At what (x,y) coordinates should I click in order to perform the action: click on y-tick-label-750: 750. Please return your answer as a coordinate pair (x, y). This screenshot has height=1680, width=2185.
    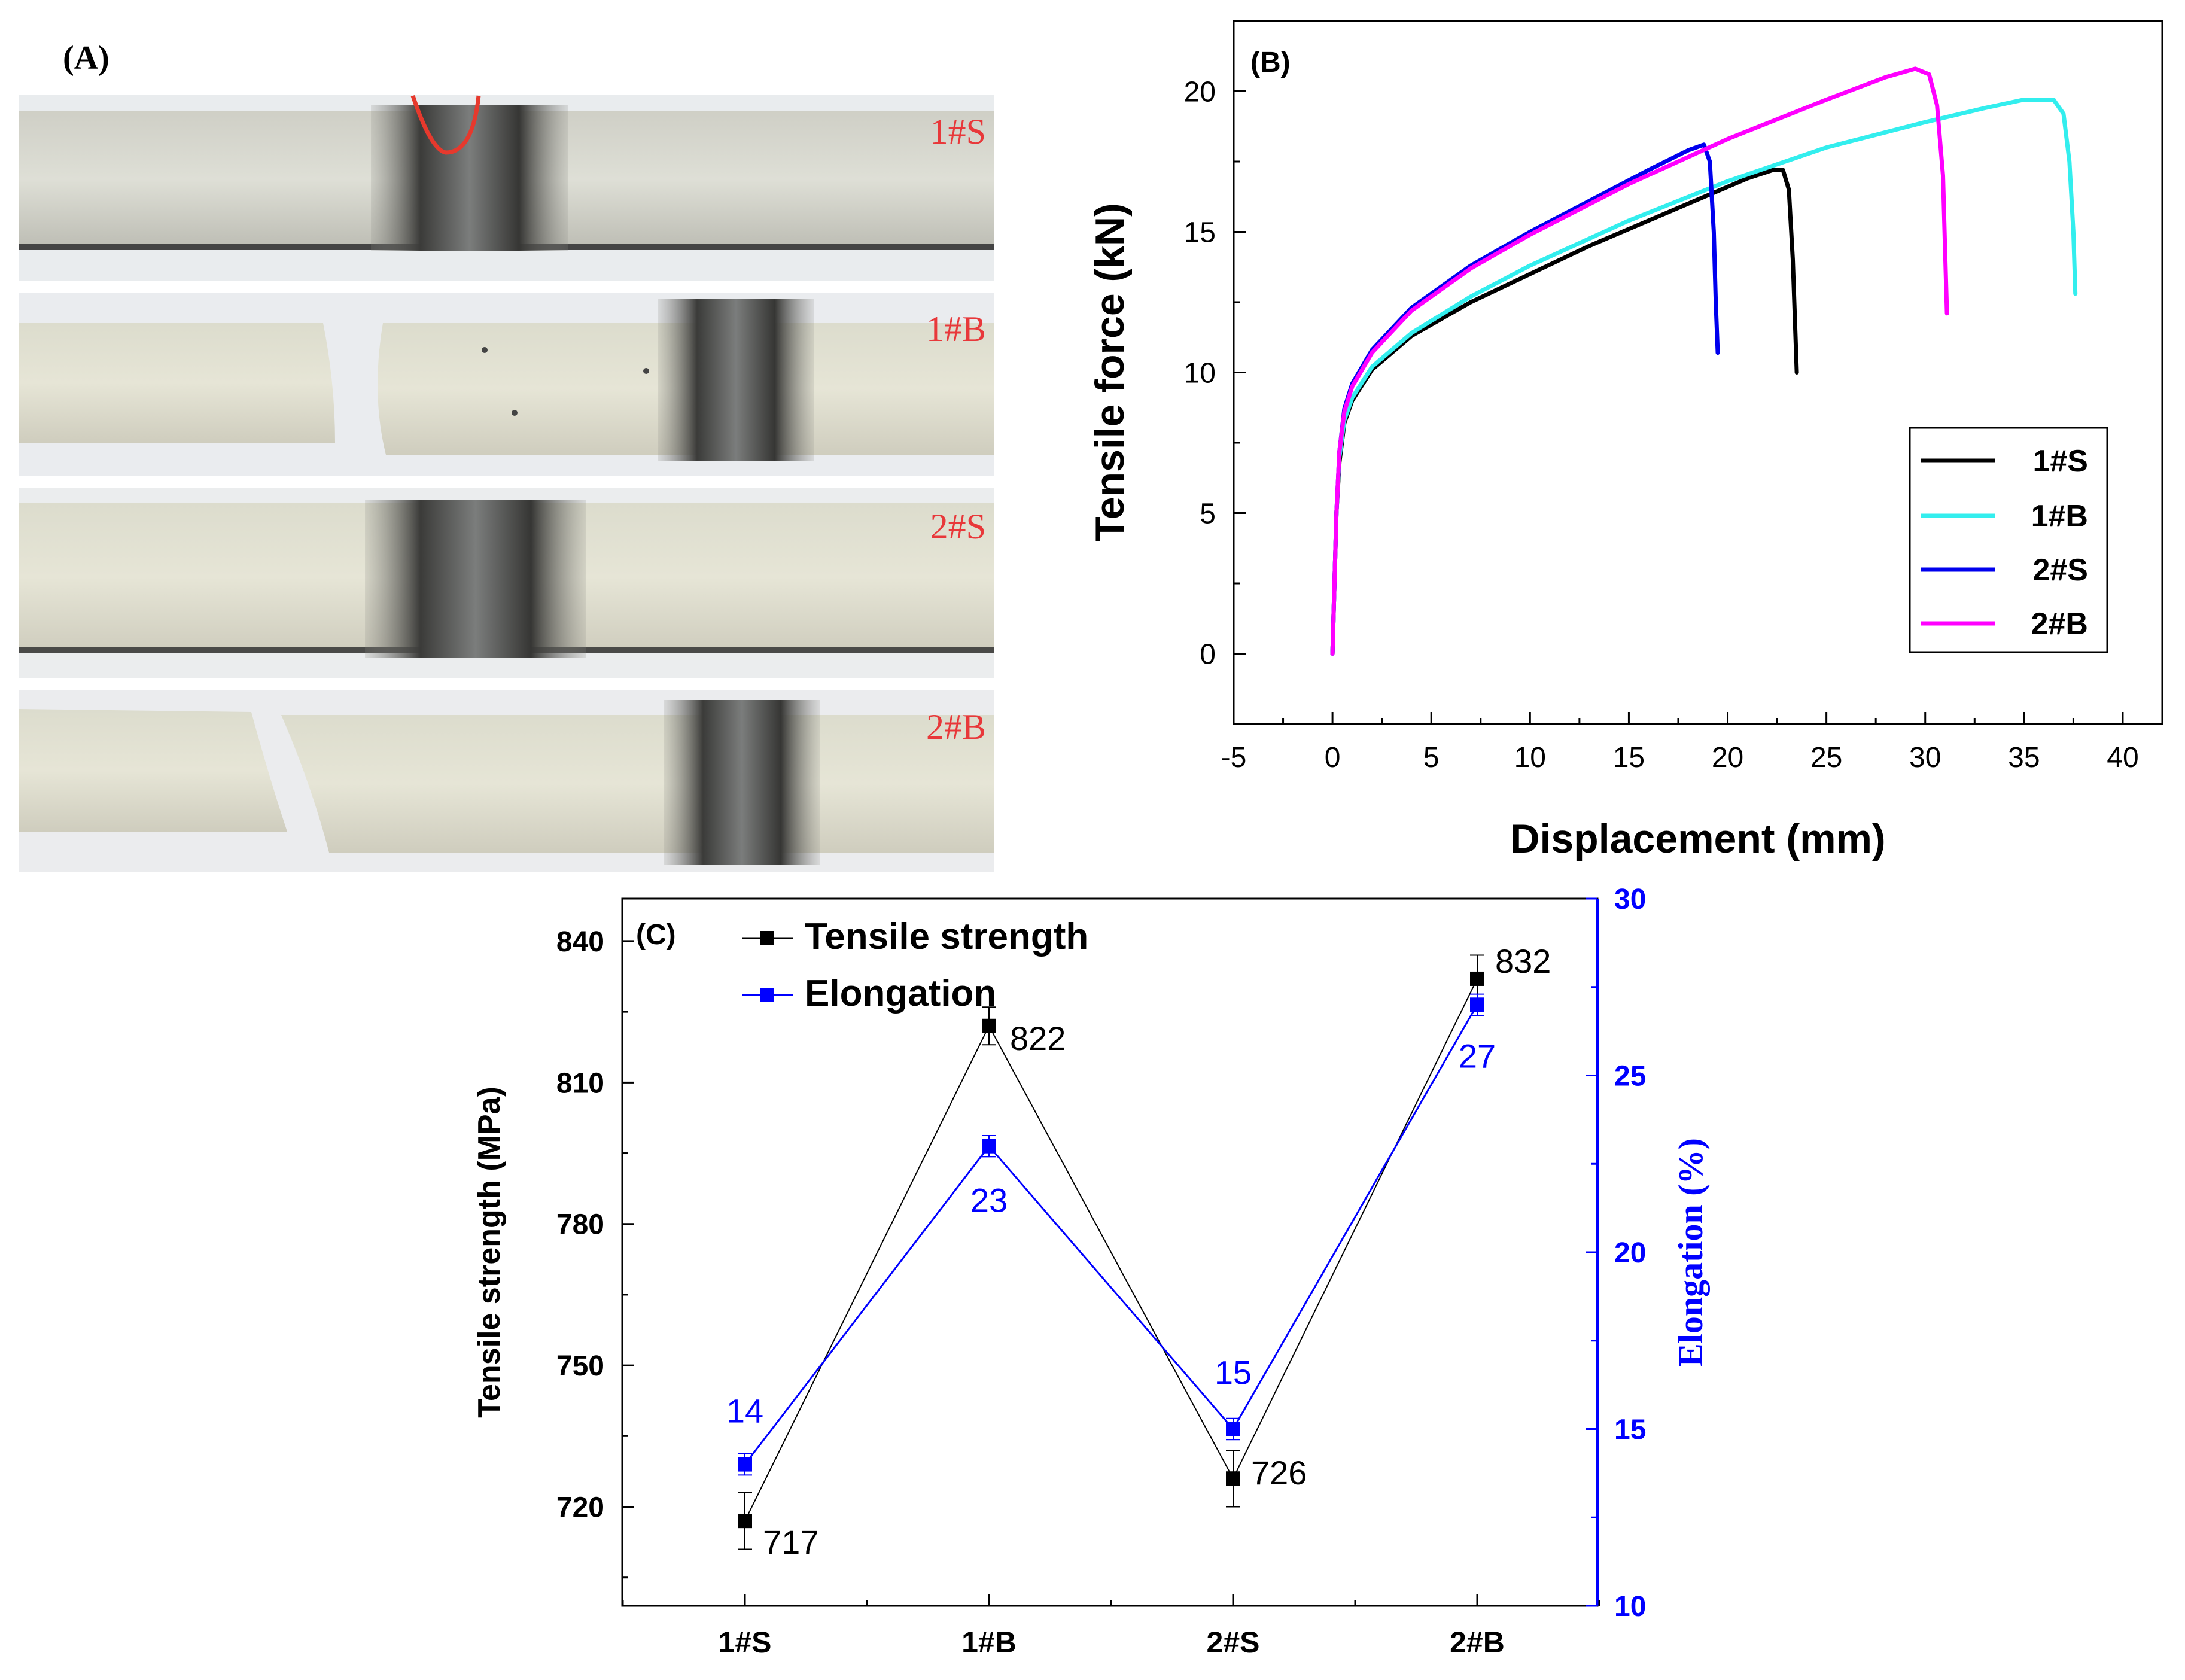
    Looking at the image, I should click on (580, 1366).